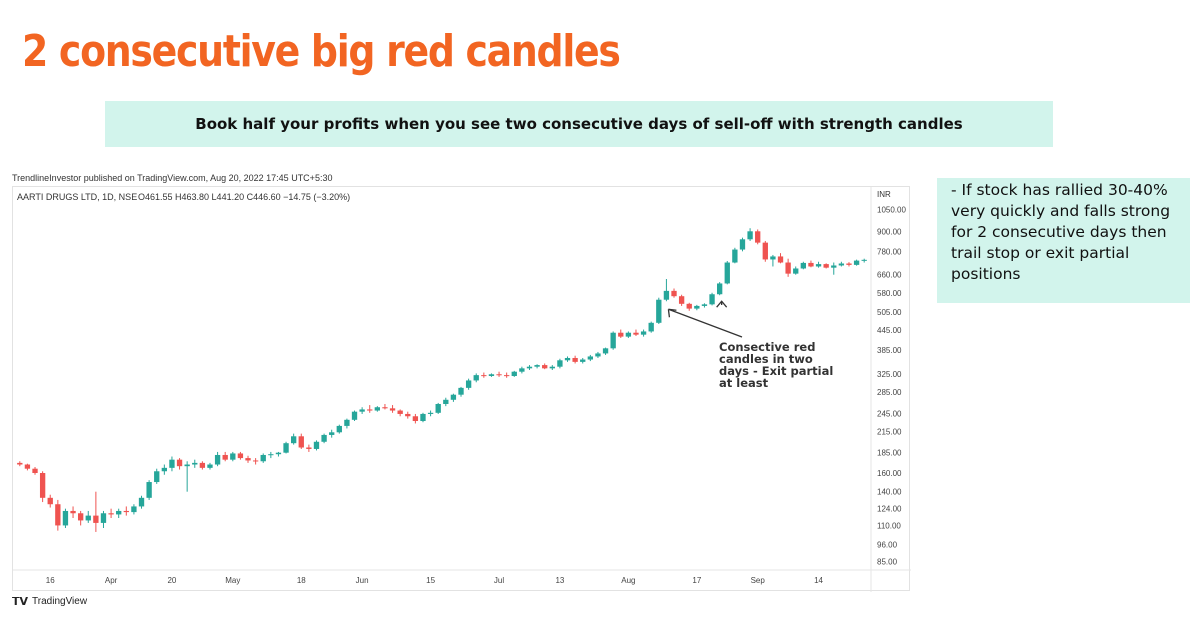  What do you see at coordinates (767, 347) in the screenshot?
I see `annotation-text-line: Consective red` at bounding box center [767, 347].